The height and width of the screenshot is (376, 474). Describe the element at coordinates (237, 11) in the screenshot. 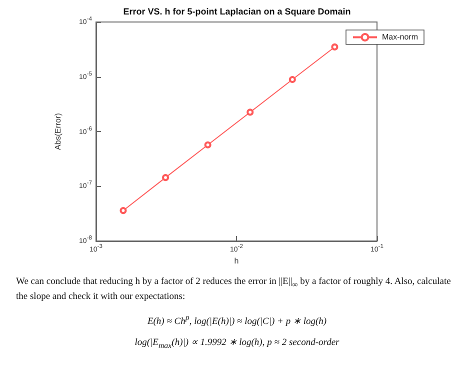

I see `chart-title: Error VS. h for 5-point Laplacian on a Square Domain` at that location.